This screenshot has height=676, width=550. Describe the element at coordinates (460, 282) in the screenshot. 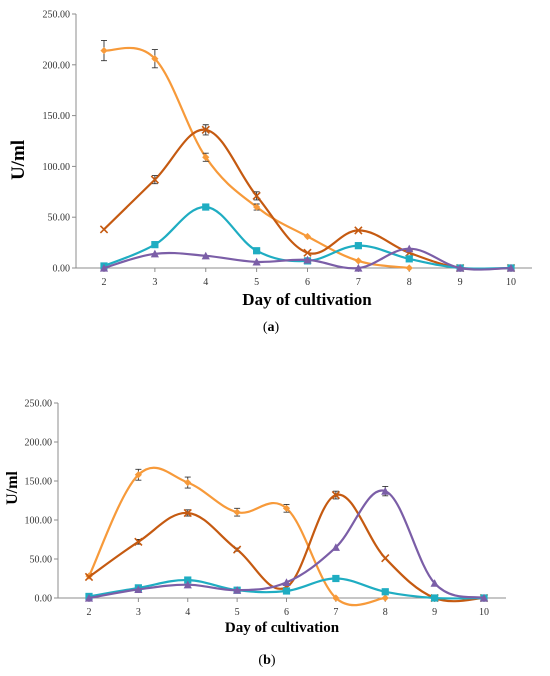

I see `chart-a-x-tick-label: 9` at that location.